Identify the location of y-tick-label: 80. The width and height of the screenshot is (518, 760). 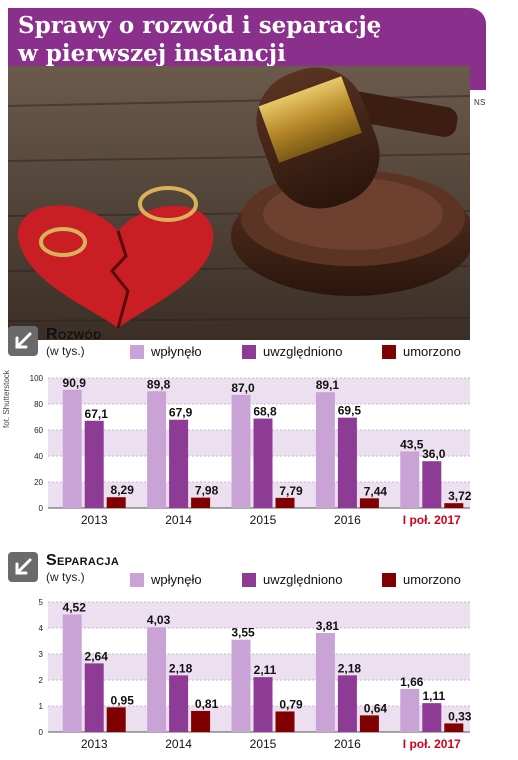
(38, 404).